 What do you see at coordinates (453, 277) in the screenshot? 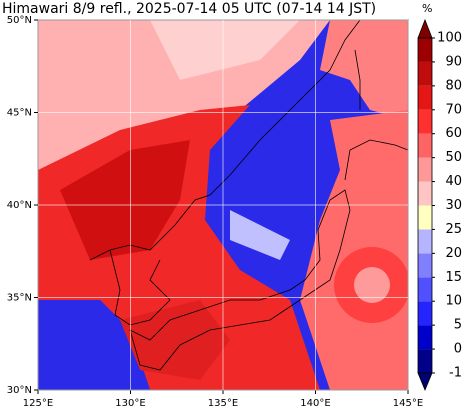
I see `colorbar-tick-label: 15` at bounding box center [453, 277].